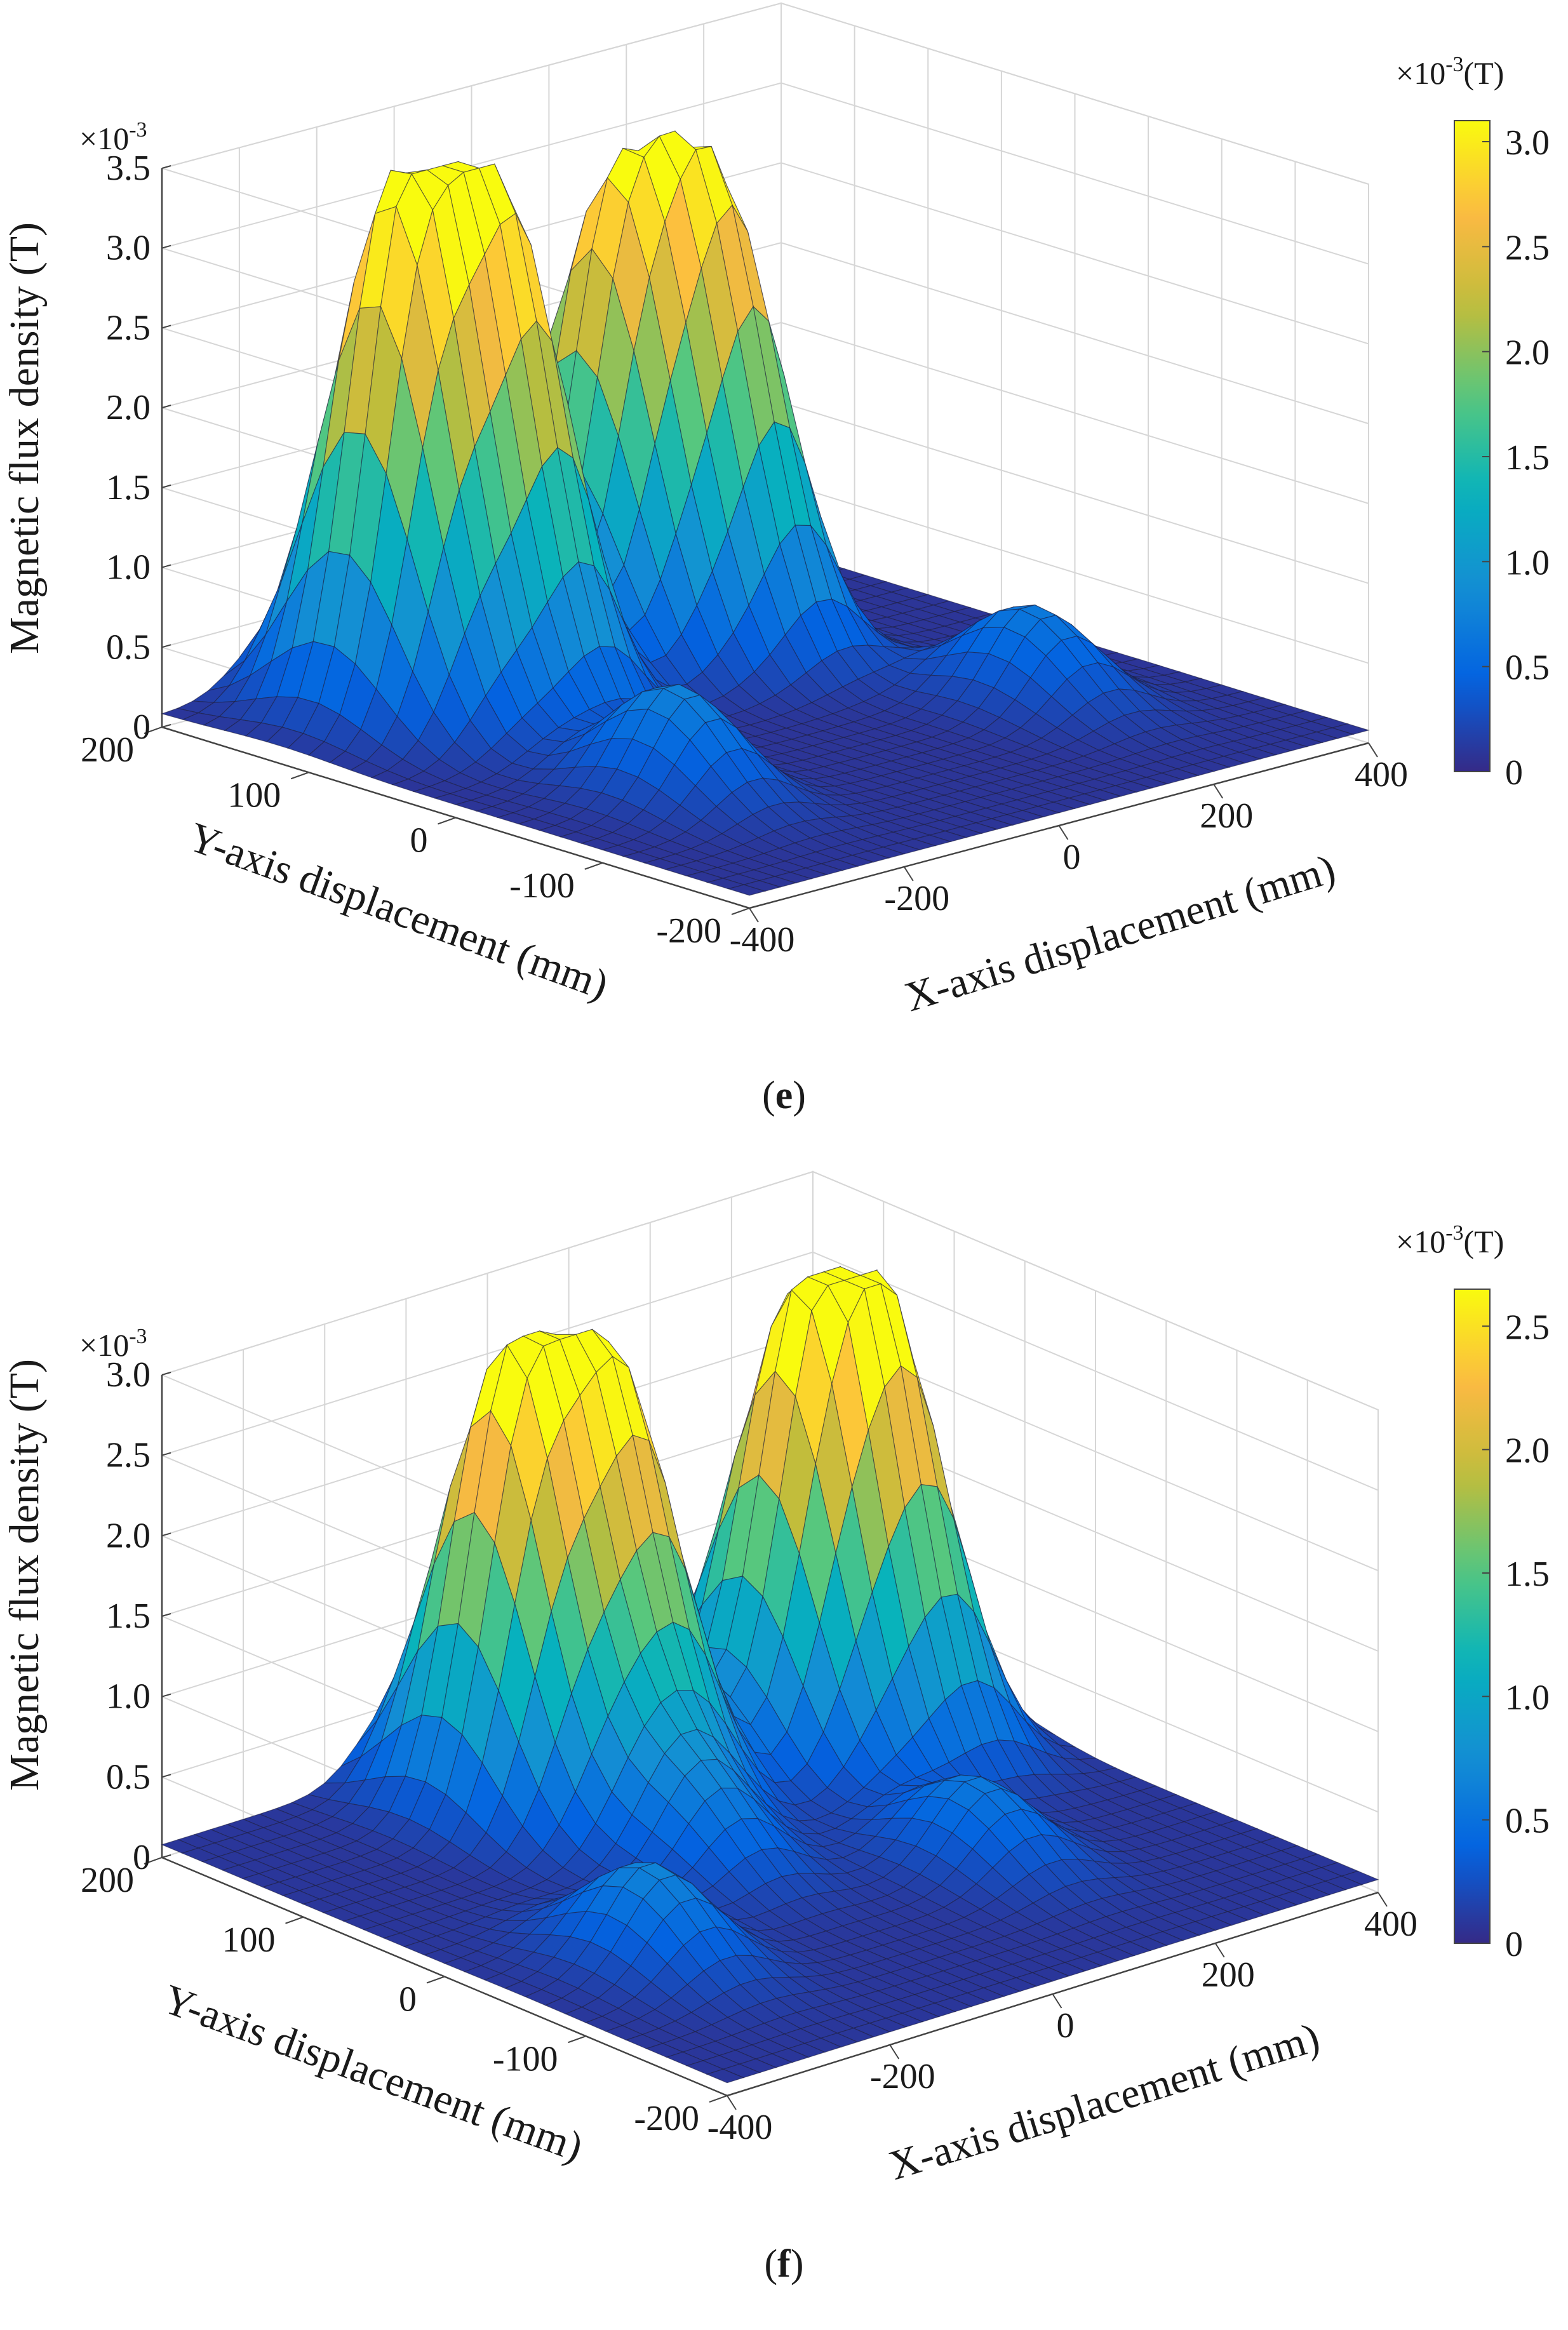 Image resolution: width=1568 pixels, height=2330 pixels. What do you see at coordinates (784, 1095) in the screenshot?
I see `panel-caption-e: (e)` at bounding box center [784, 1095].